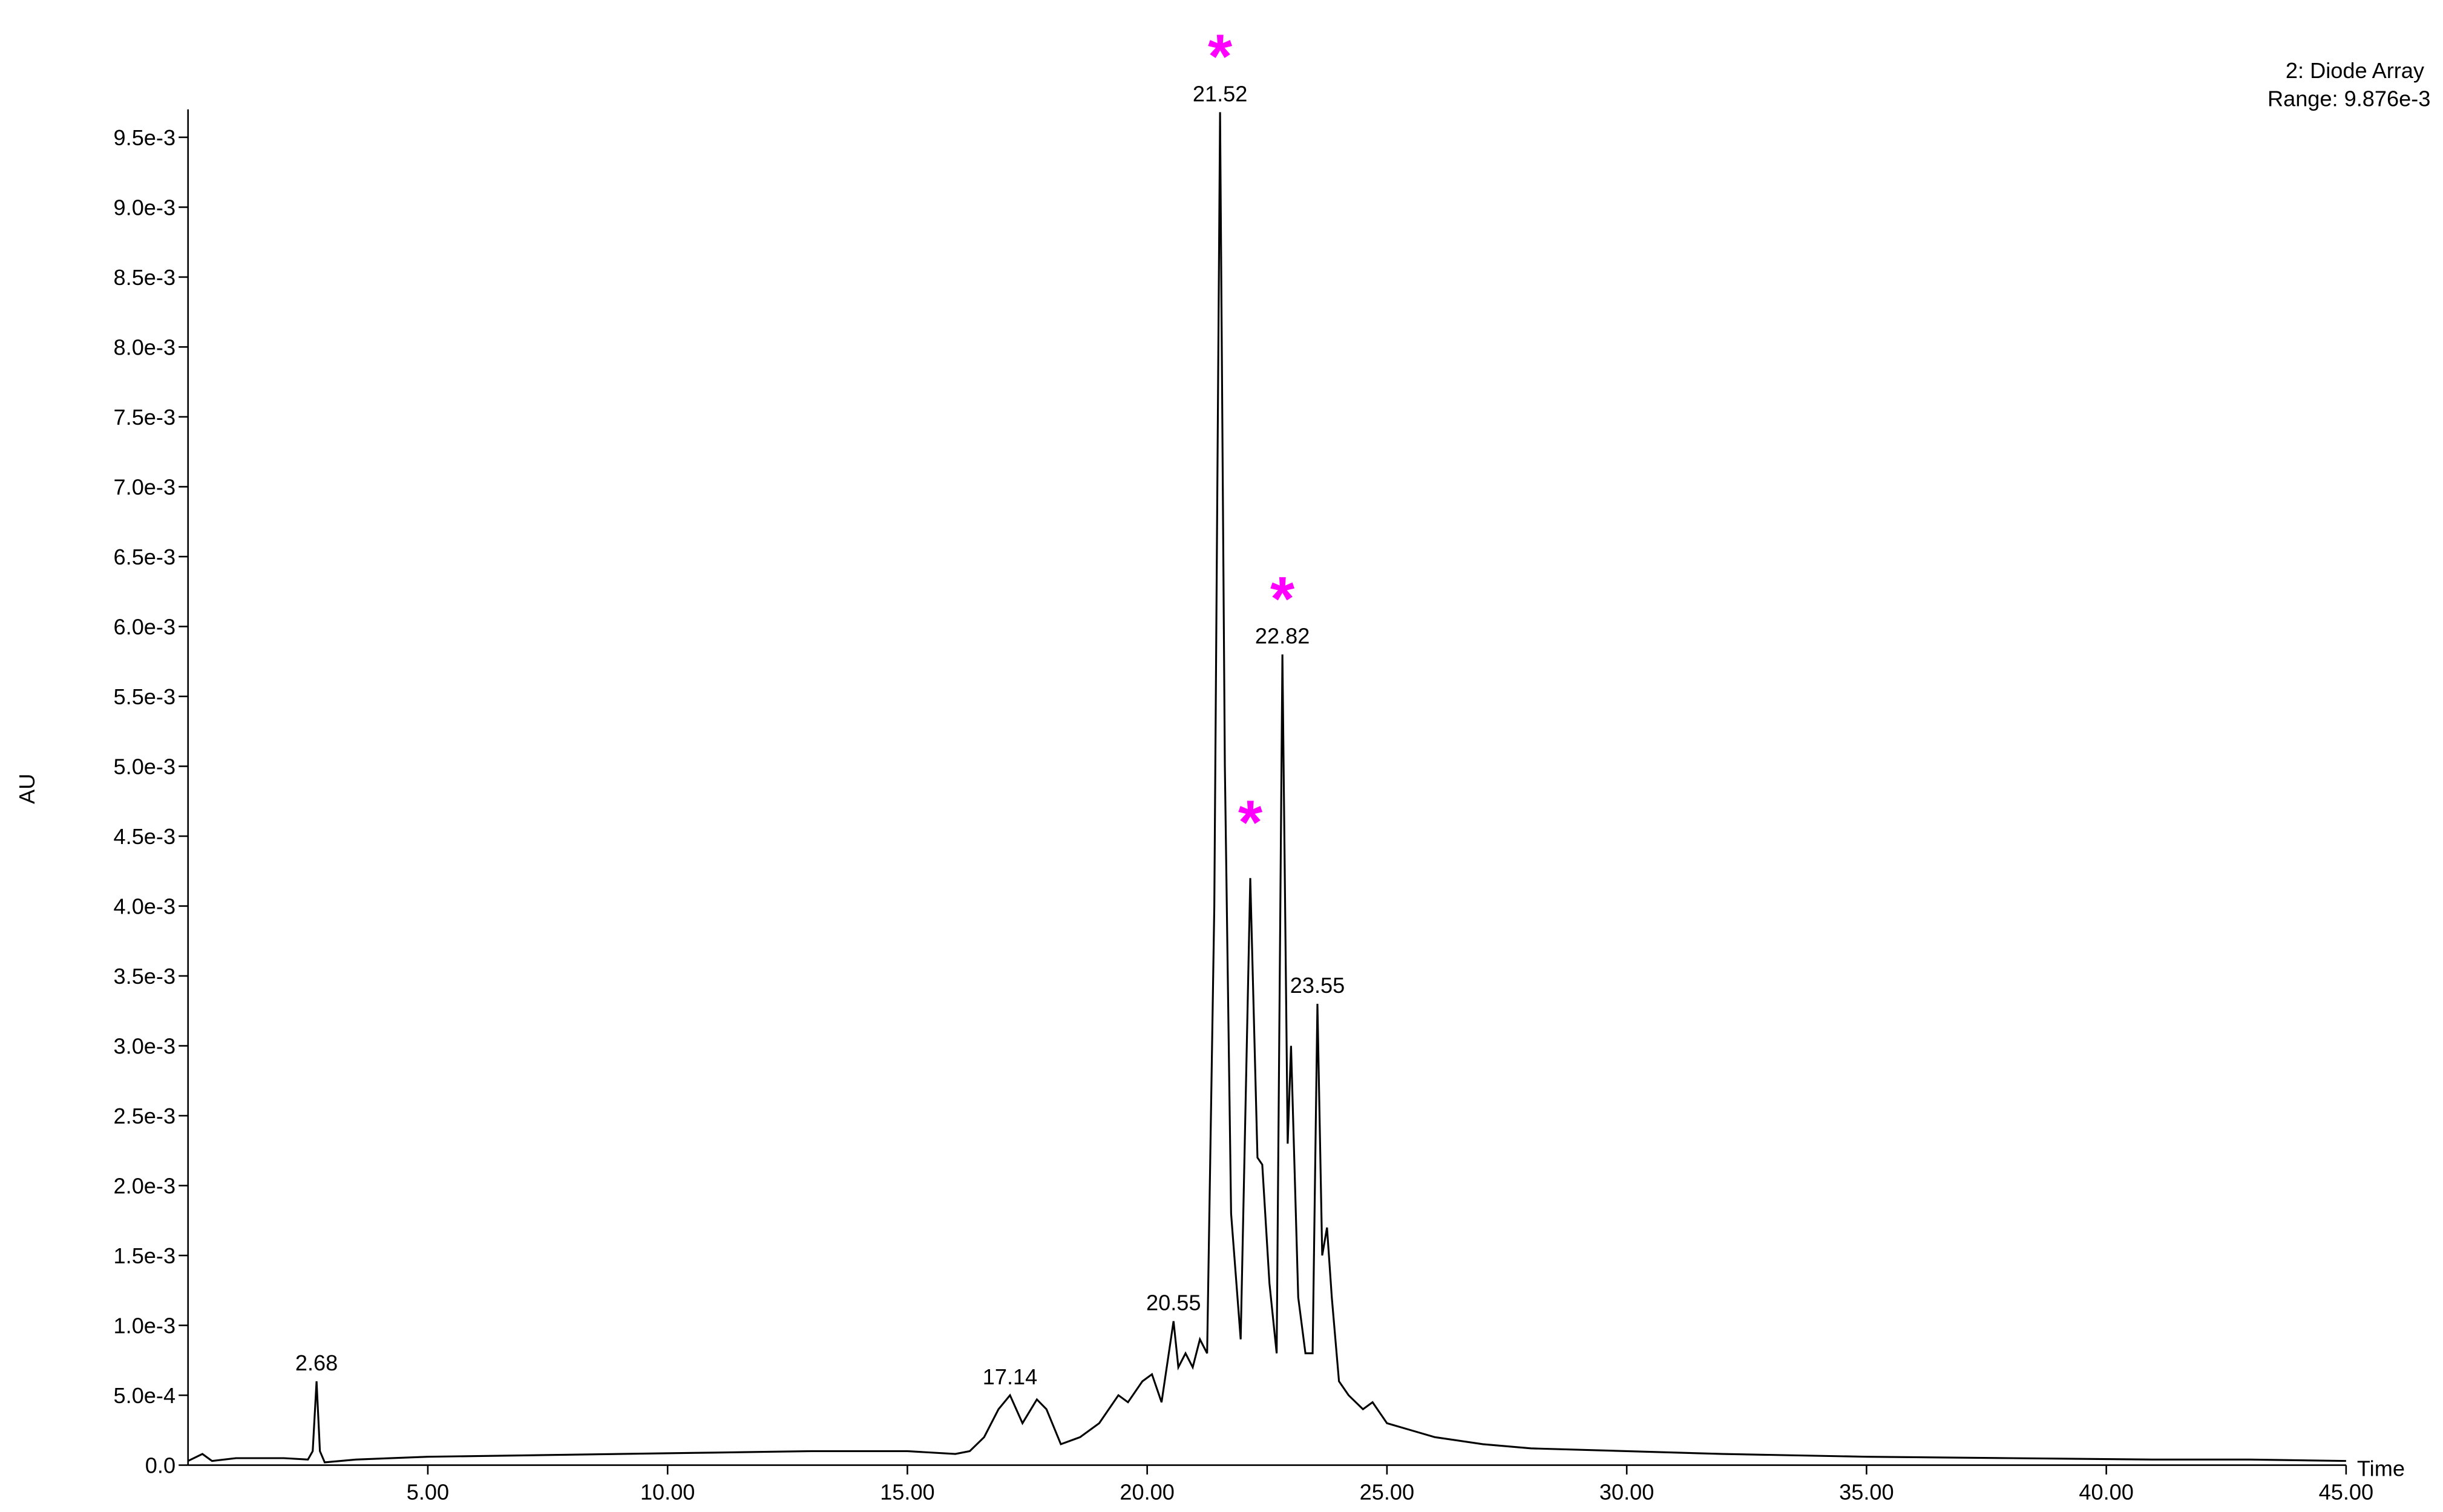 The height and width of the screenshot is (1512, 2443). What do you see at coordinates (145, 836) in the screenshot?
I see `y-tick-label: 4.5e-3` at bounding box center [145, 836].